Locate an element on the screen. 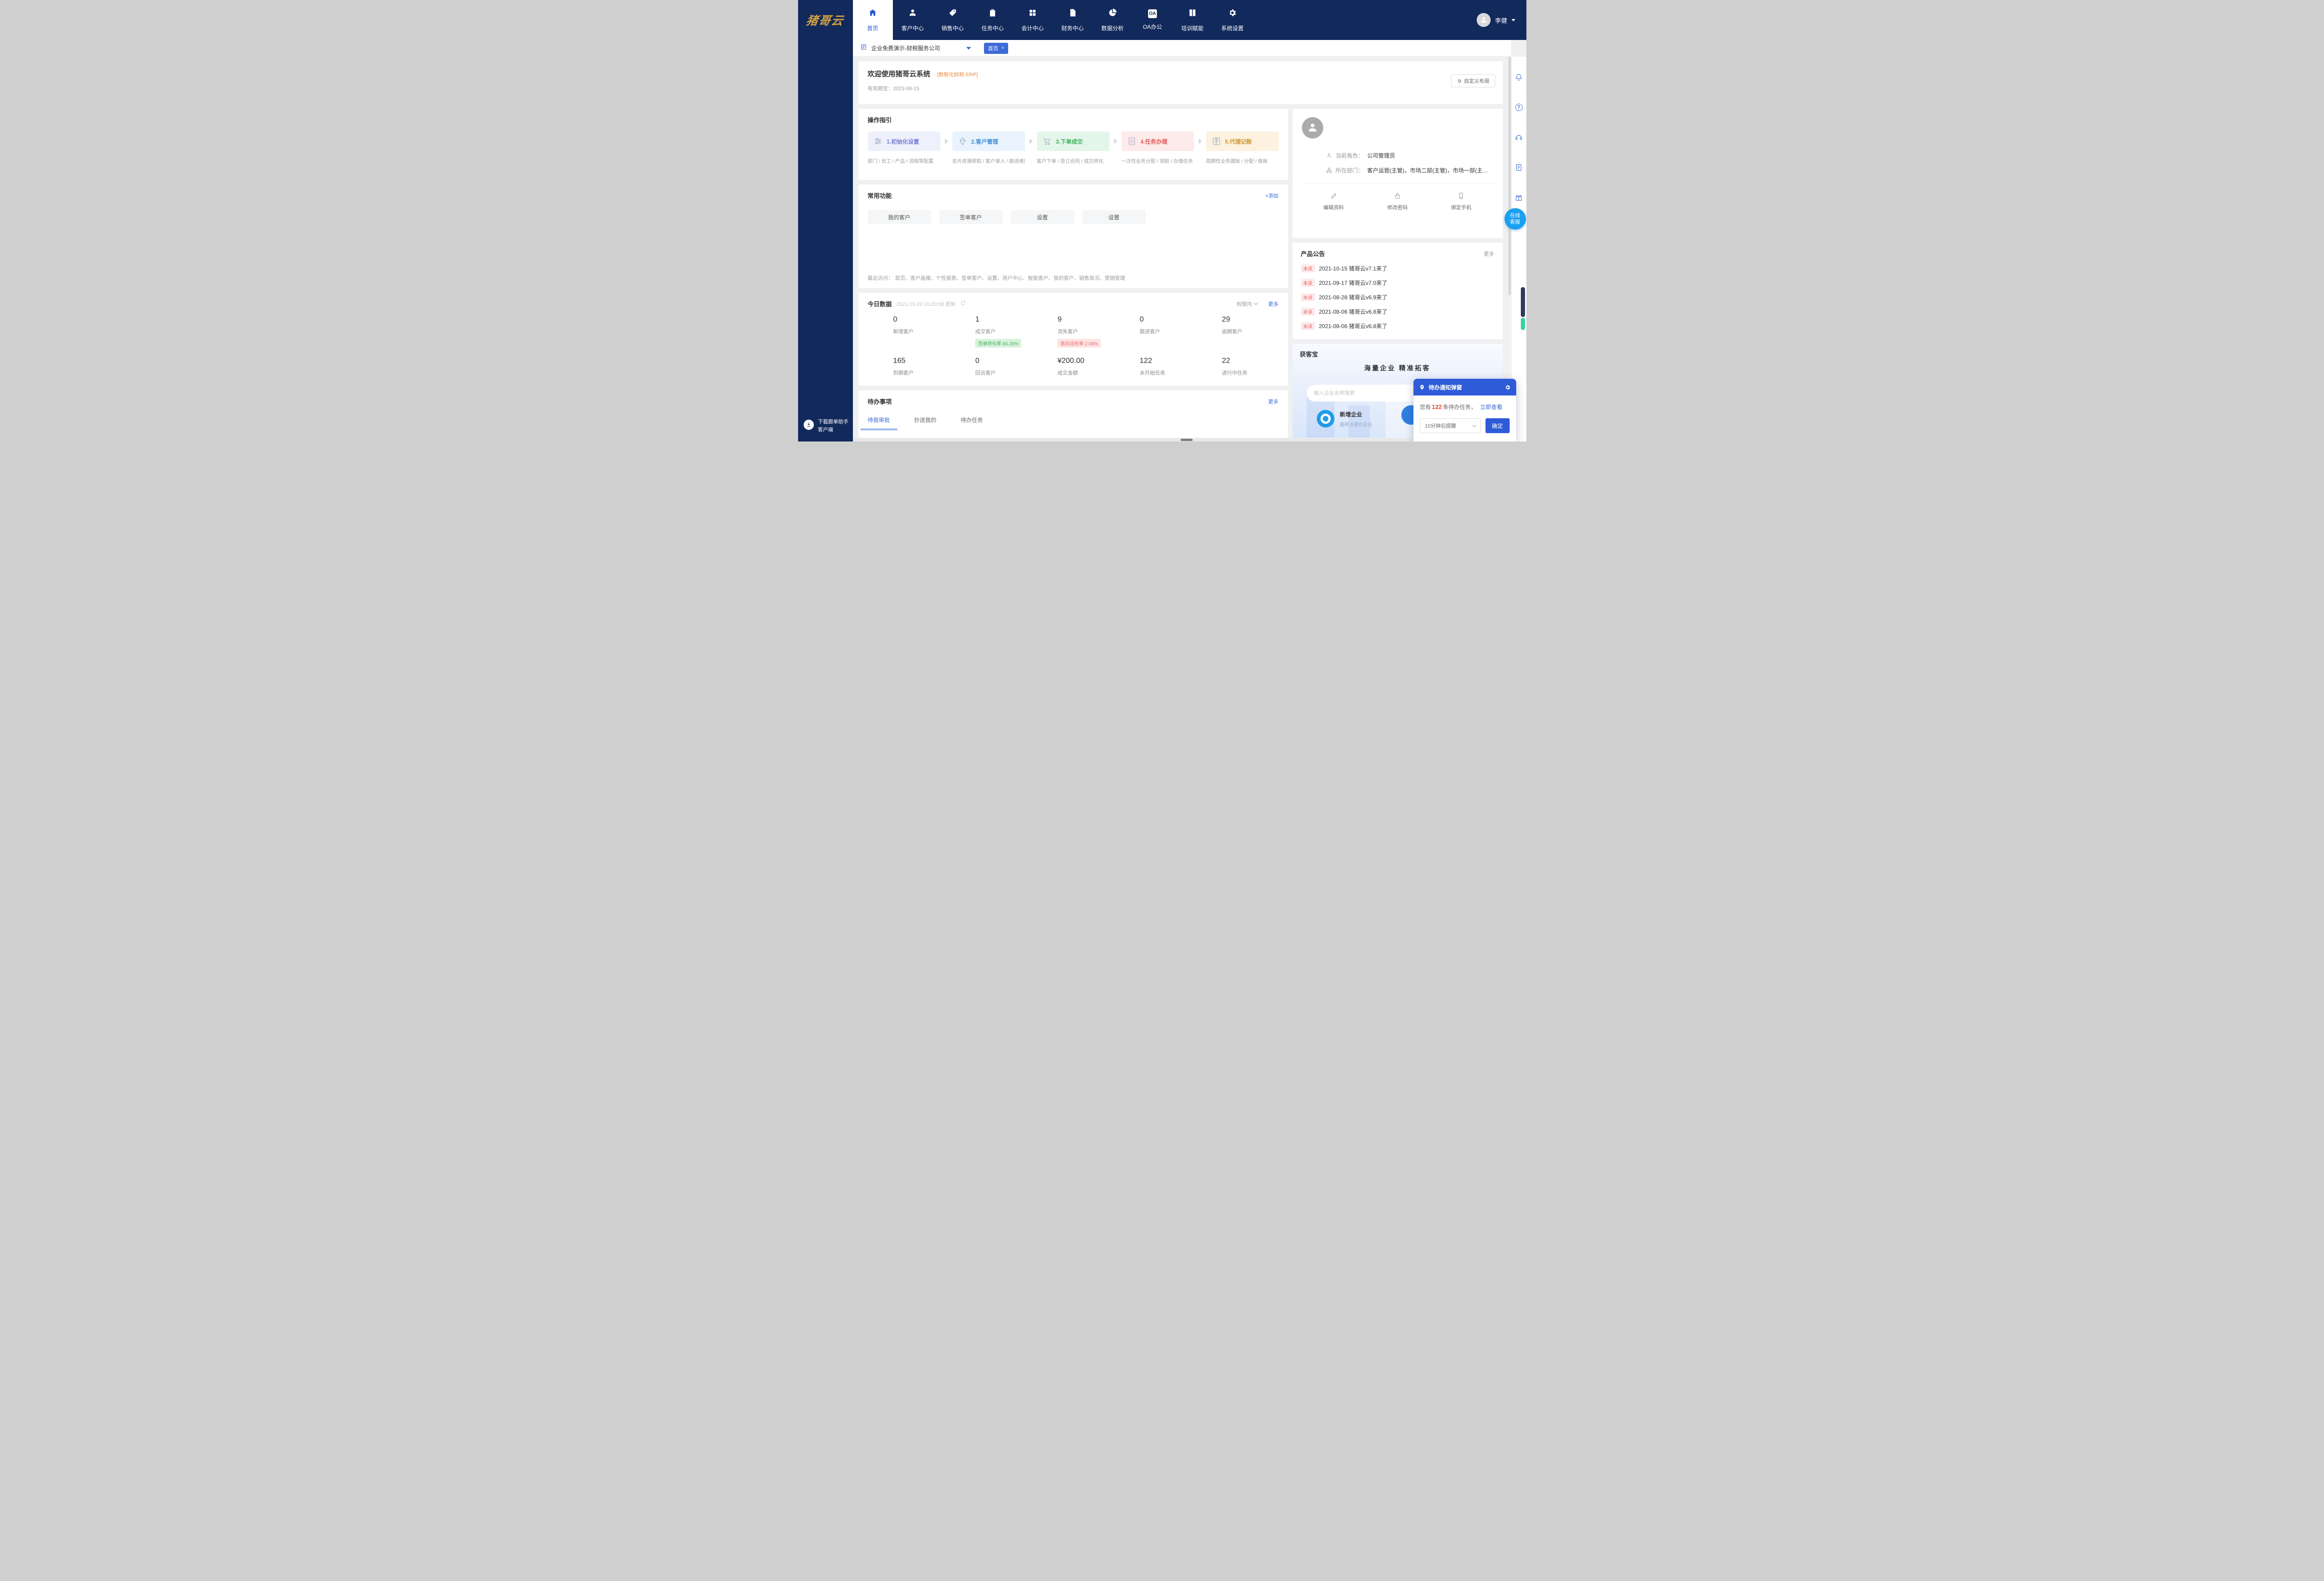 This screenshot has width=2324, height=1581. open-page-tag: 首页 × is located at coordinates (996, 48).